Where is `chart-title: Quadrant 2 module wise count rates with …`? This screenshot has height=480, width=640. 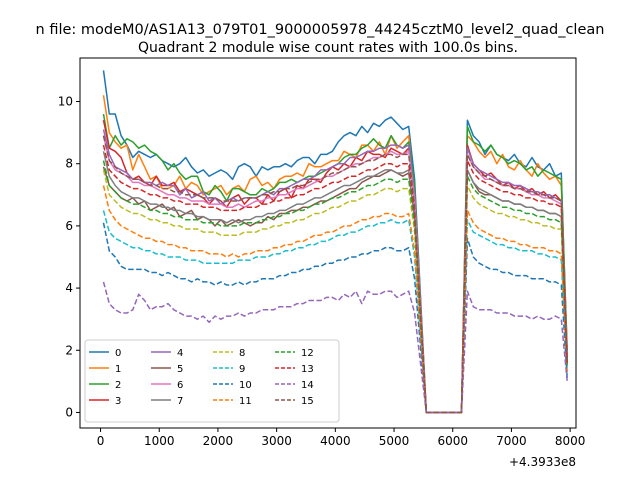
chart-title: Quadrant 2 module wise count rates with … is located at coordinates (328, 48).